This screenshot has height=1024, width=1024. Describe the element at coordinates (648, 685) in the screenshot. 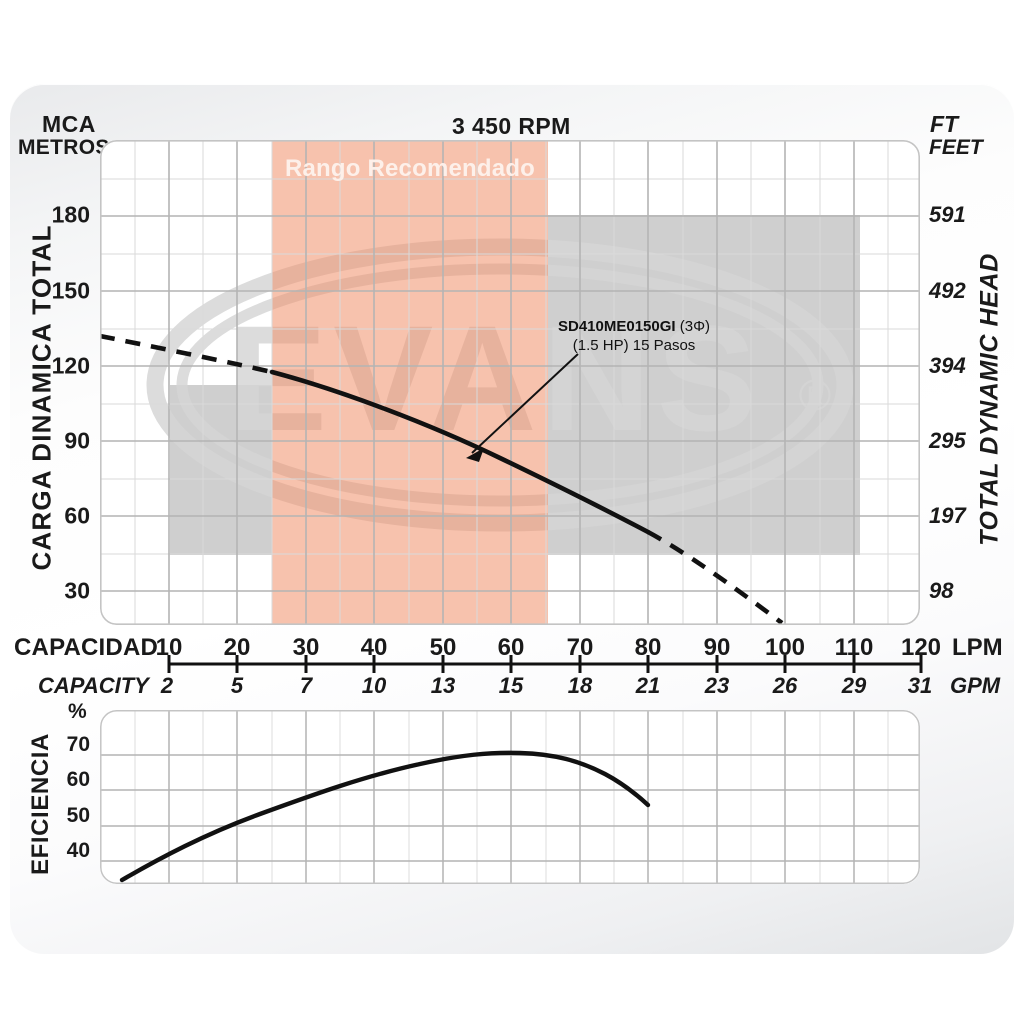

I see `xtick-gpm-21: 21` at that location.